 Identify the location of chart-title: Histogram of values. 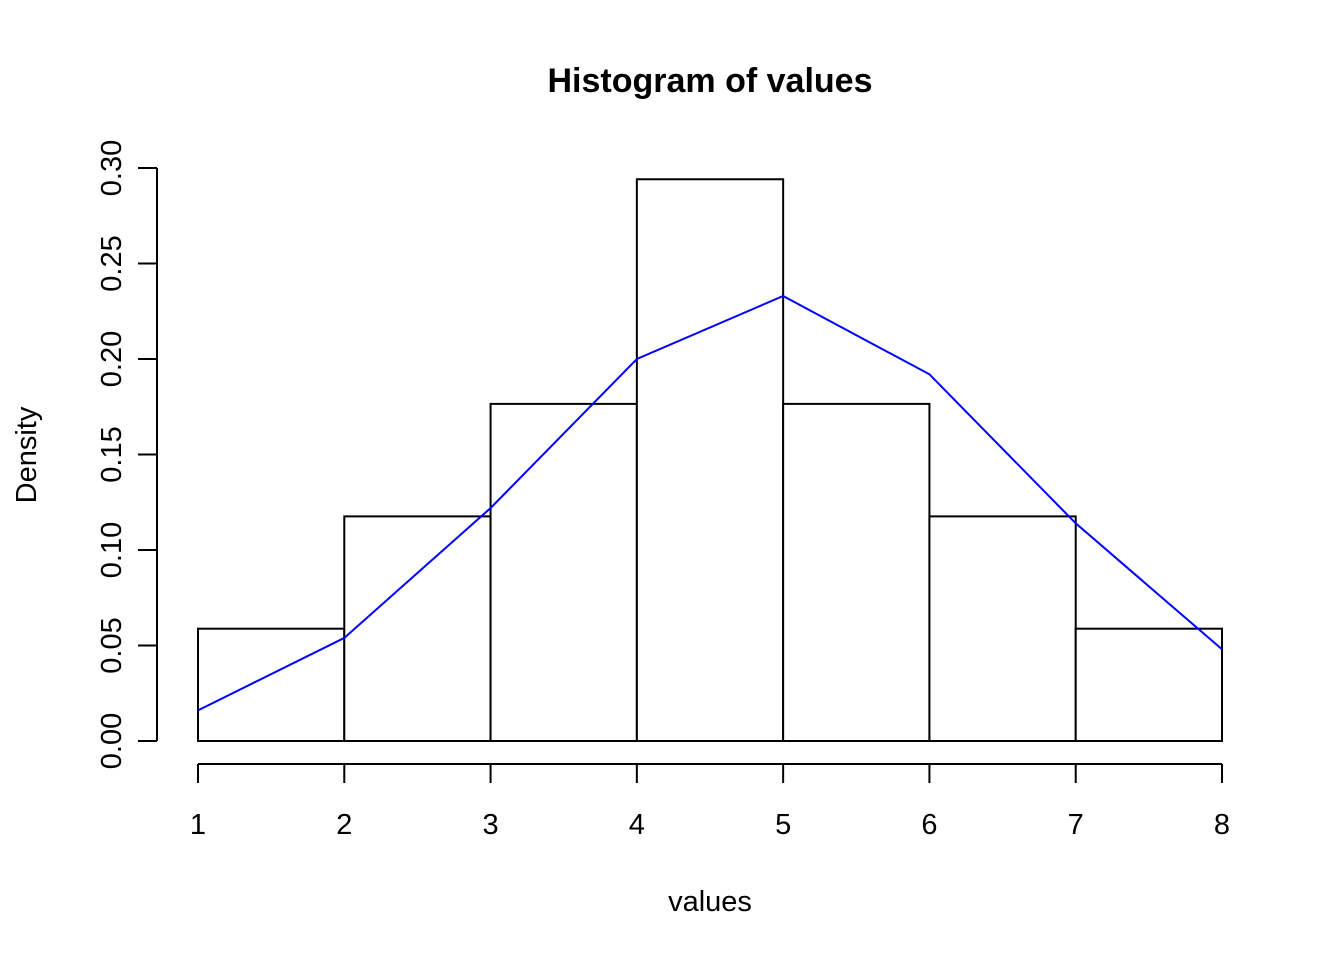
(710, 81).